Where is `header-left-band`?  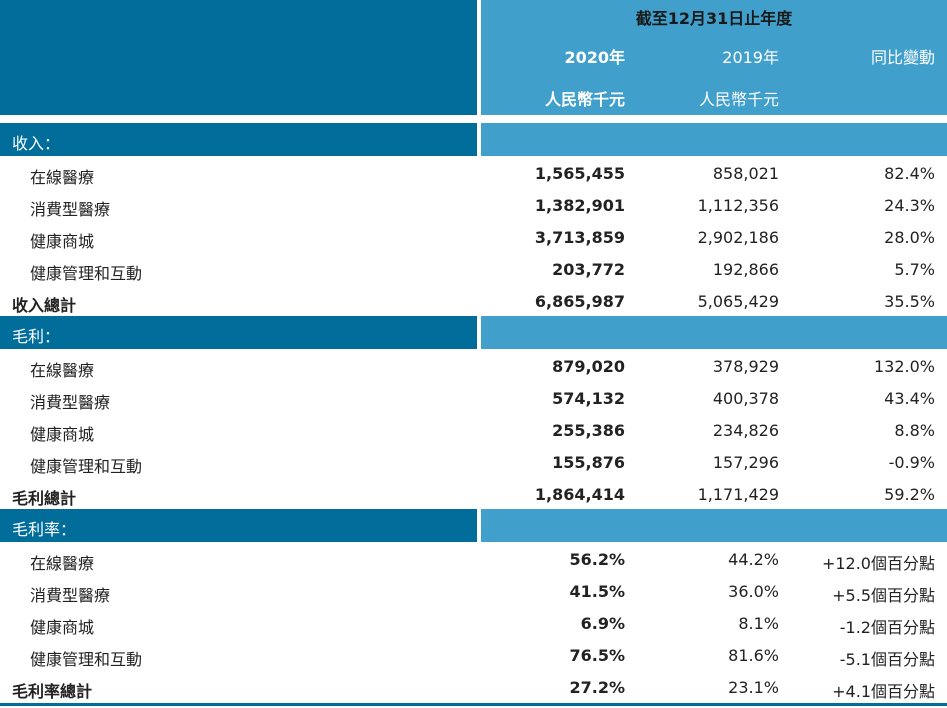 header-left-band is located at coordinates (238, 57).